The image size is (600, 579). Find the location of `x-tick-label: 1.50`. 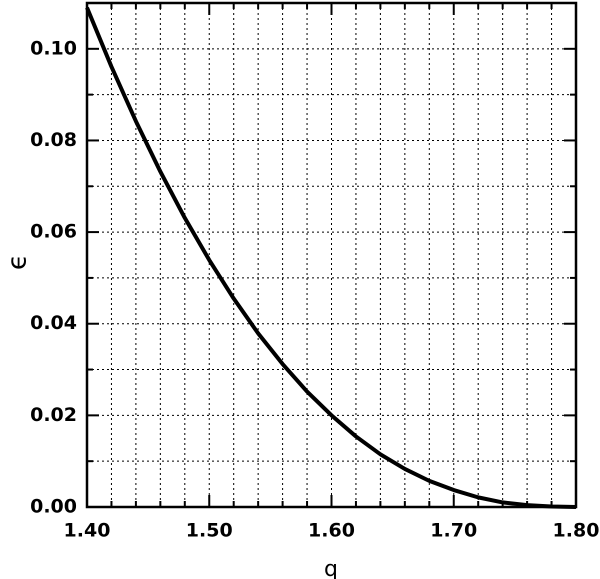

x-tick-label: 1.50 is located at coordinates (209, 531).